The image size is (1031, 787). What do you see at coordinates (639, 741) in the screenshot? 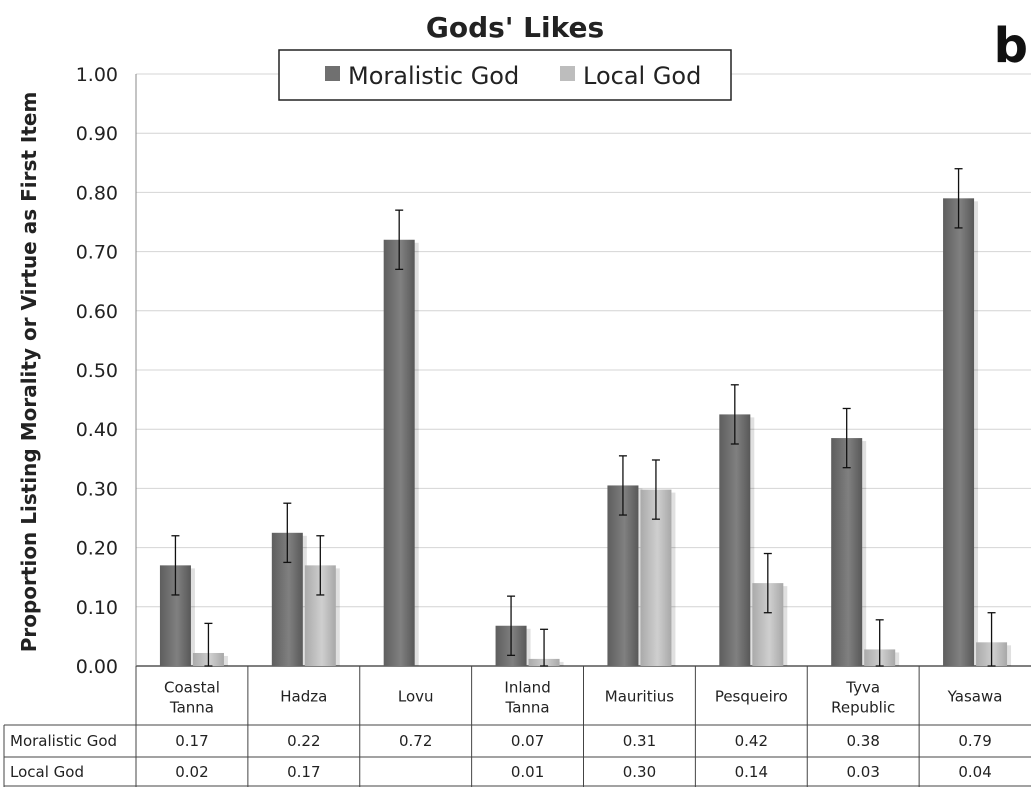
I see `table-cell: 0.31` at bounding box center [639, 741].